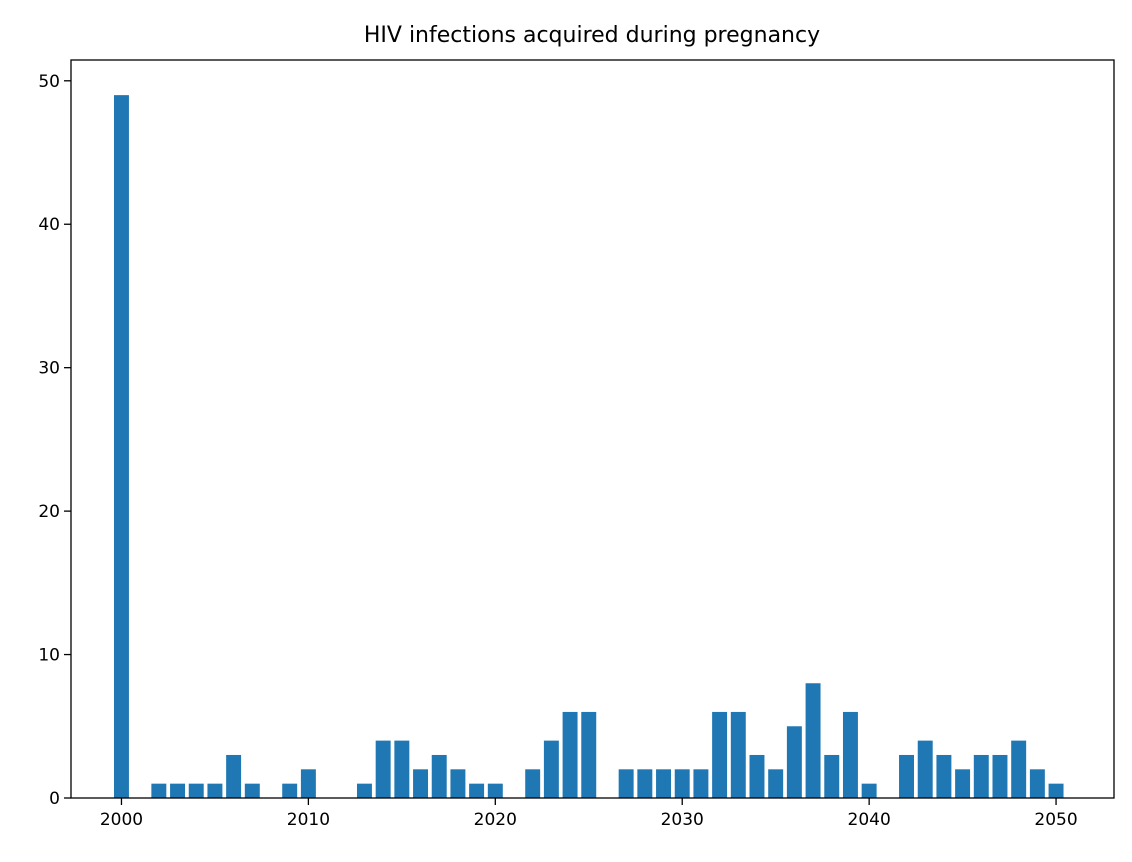 This screenshot has width=1132, height=862. What do you see at coordinates (869, 820) in the screenshot?
I see `x-tick-label: 2040` at bounding box center [869, 820].